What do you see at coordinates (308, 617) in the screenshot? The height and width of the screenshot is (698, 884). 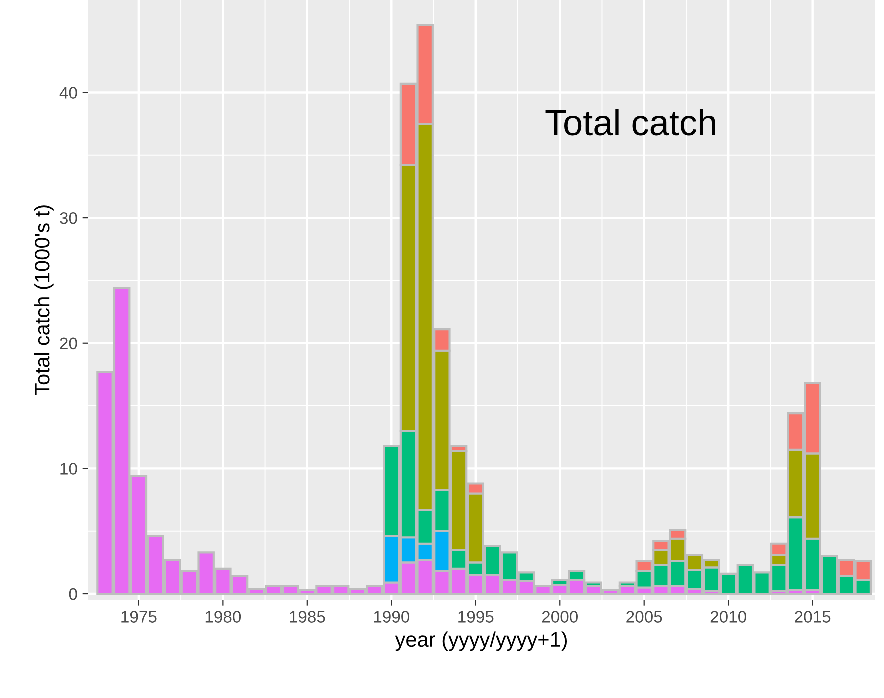 I see `x-tick-label: 1985` at bounding box center [308, 617].